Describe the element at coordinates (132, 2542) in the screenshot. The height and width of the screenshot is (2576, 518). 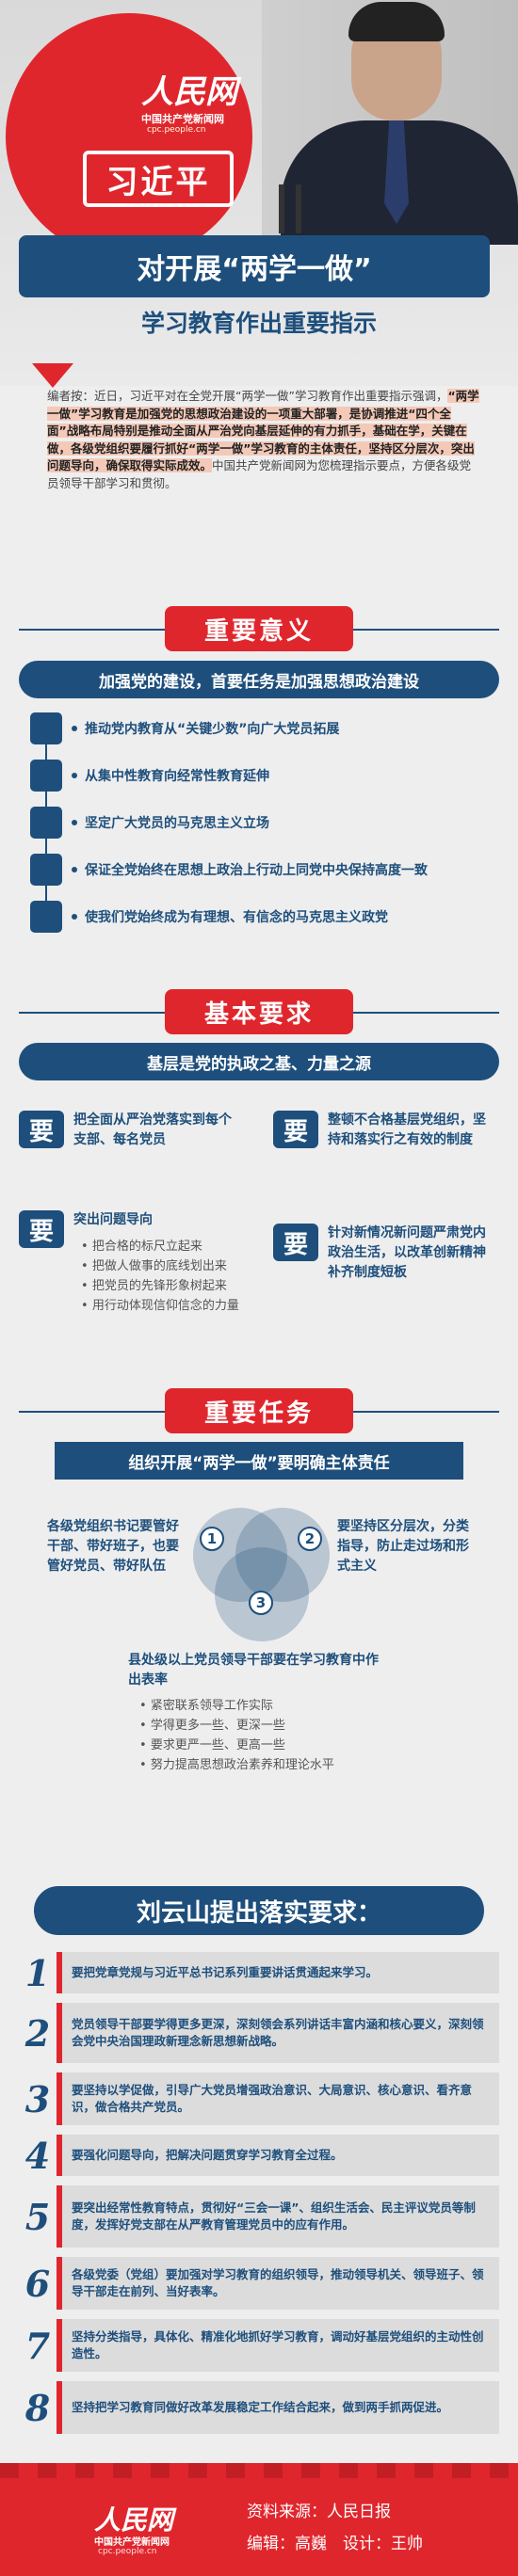
I see `footer-logo-subtitle: 中国共产党新闻网` at that location.